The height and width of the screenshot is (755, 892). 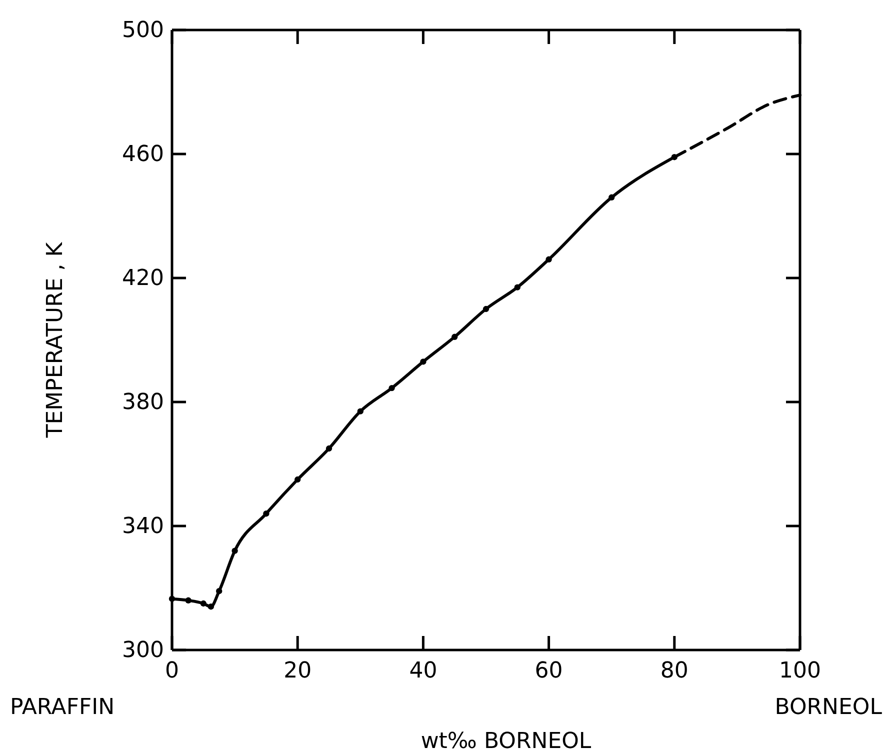 What do you see at coordinates (143, 651) in the screenshot?
I see `y-tick-label: 300` at bounding box center [143, 651].